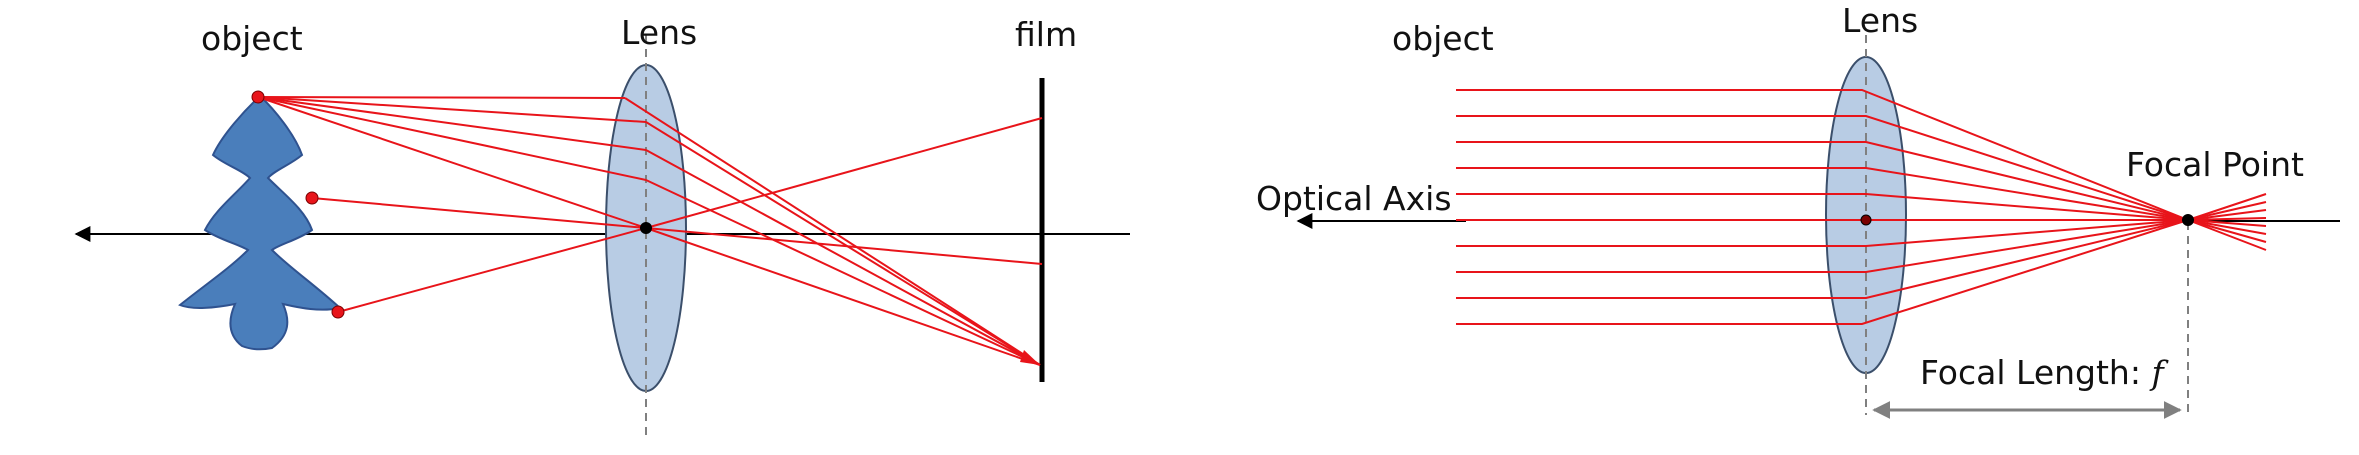  What do you see at coordinates (260, 222) in the screenshot?
I see `tree-object` at bounding box center [260, 222].